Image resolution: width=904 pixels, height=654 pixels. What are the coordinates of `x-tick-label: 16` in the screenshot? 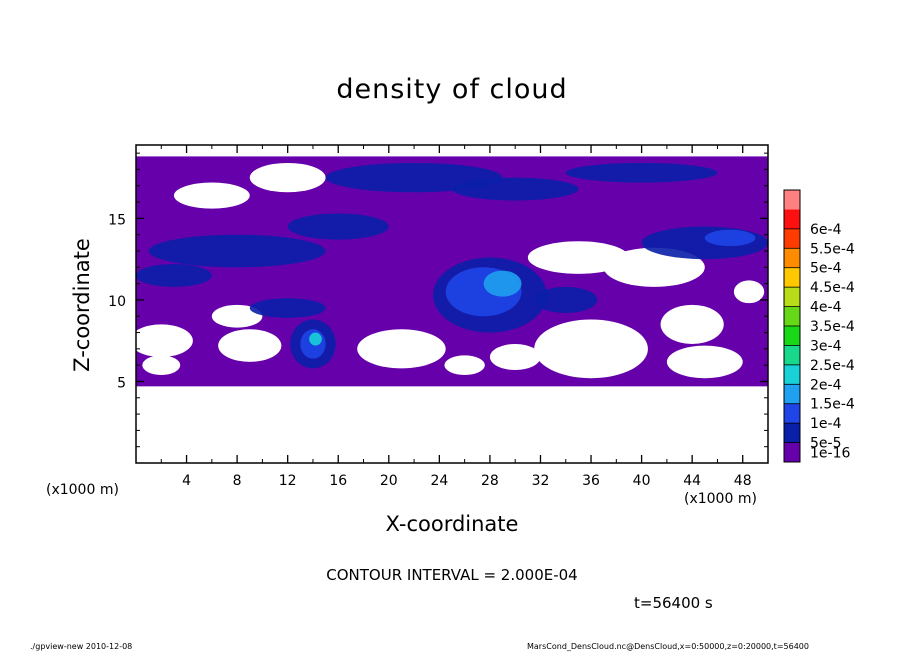 It's located at (338, 481).